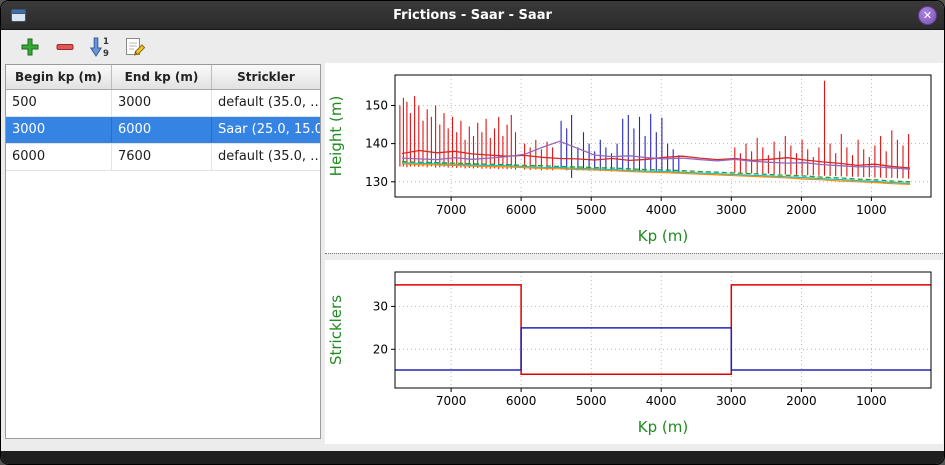  What do you see at coordinates (106, 42) in the screenshot?
I see `svg-text: 1` at bounding box center [106, 42].